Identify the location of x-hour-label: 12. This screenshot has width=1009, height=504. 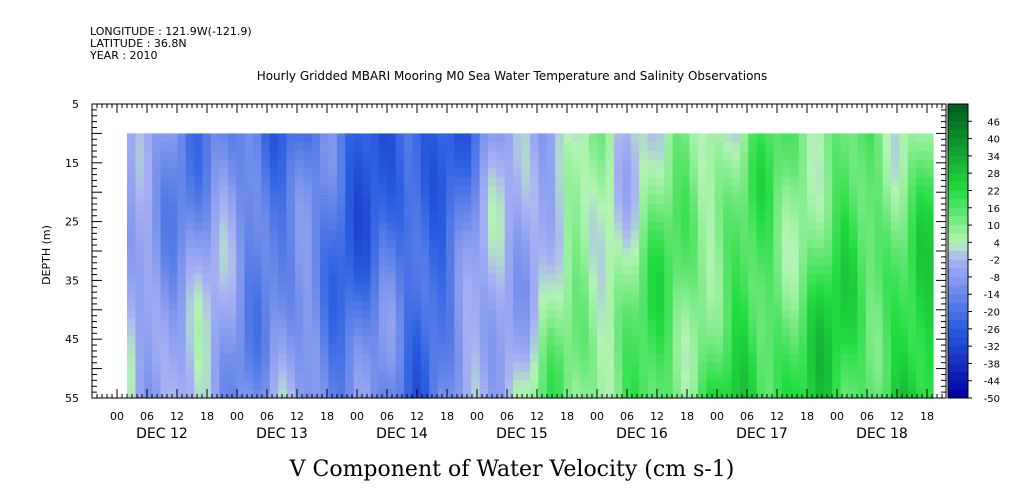
(177, 416).